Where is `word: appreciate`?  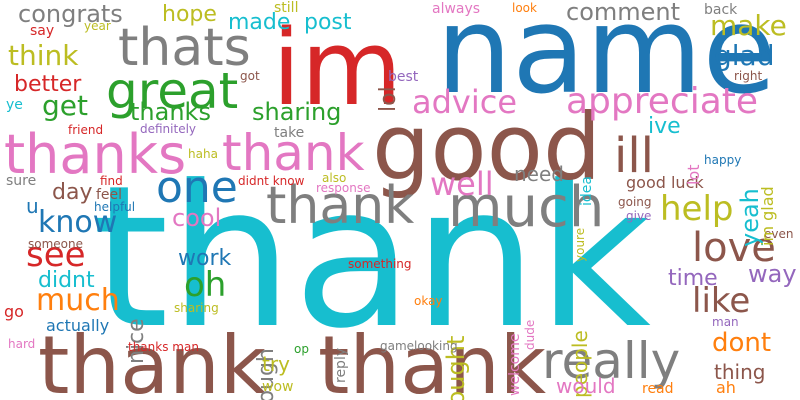
word: appreciate is located at coordinates (662, 101).